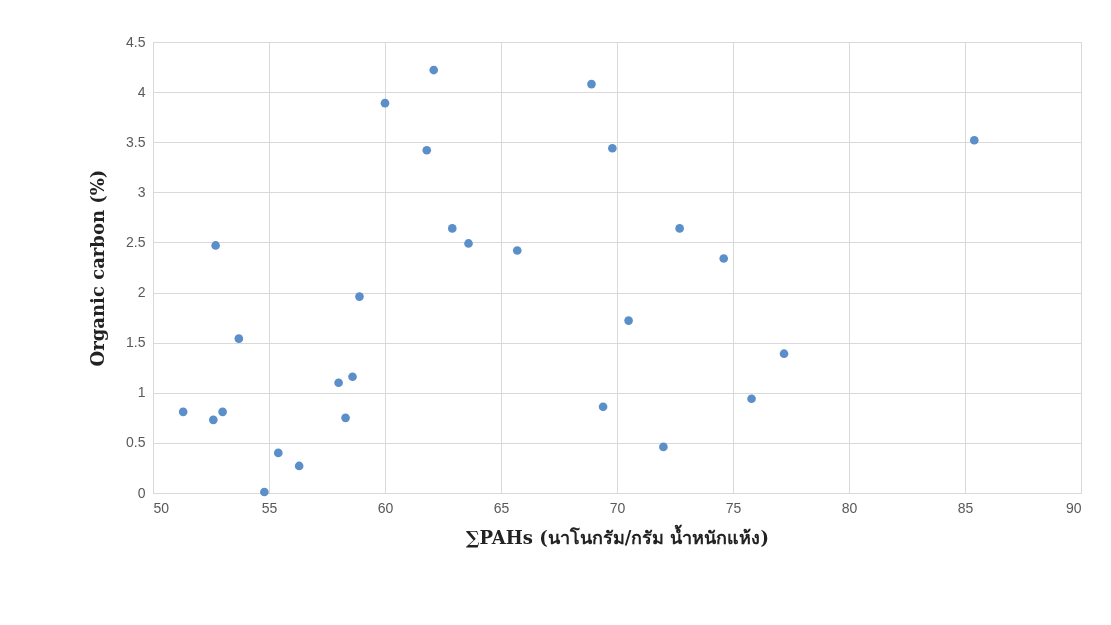 The width and height of the screenshot is (1111, 625). I want to click on x-tick-label: 75, so click(733, 507).